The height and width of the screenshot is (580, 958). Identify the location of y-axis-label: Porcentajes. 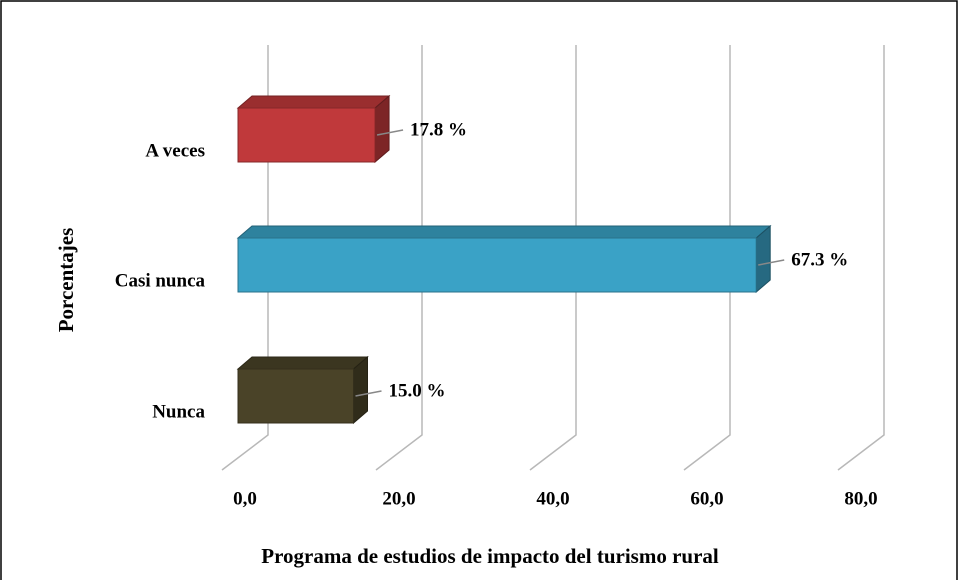
(66, 280).